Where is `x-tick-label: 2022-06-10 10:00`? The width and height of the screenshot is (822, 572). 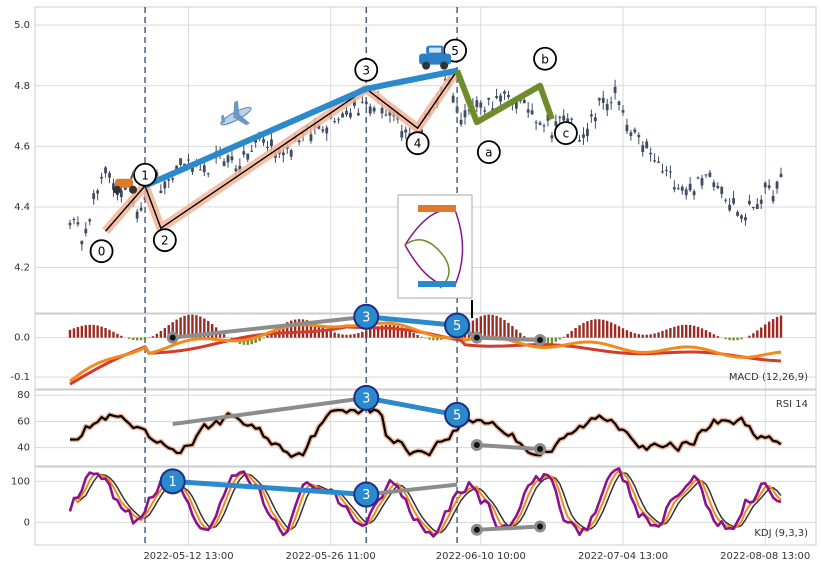
x-tick-label: 2022-06-10 10:00 is located at coordinates (481, 556).